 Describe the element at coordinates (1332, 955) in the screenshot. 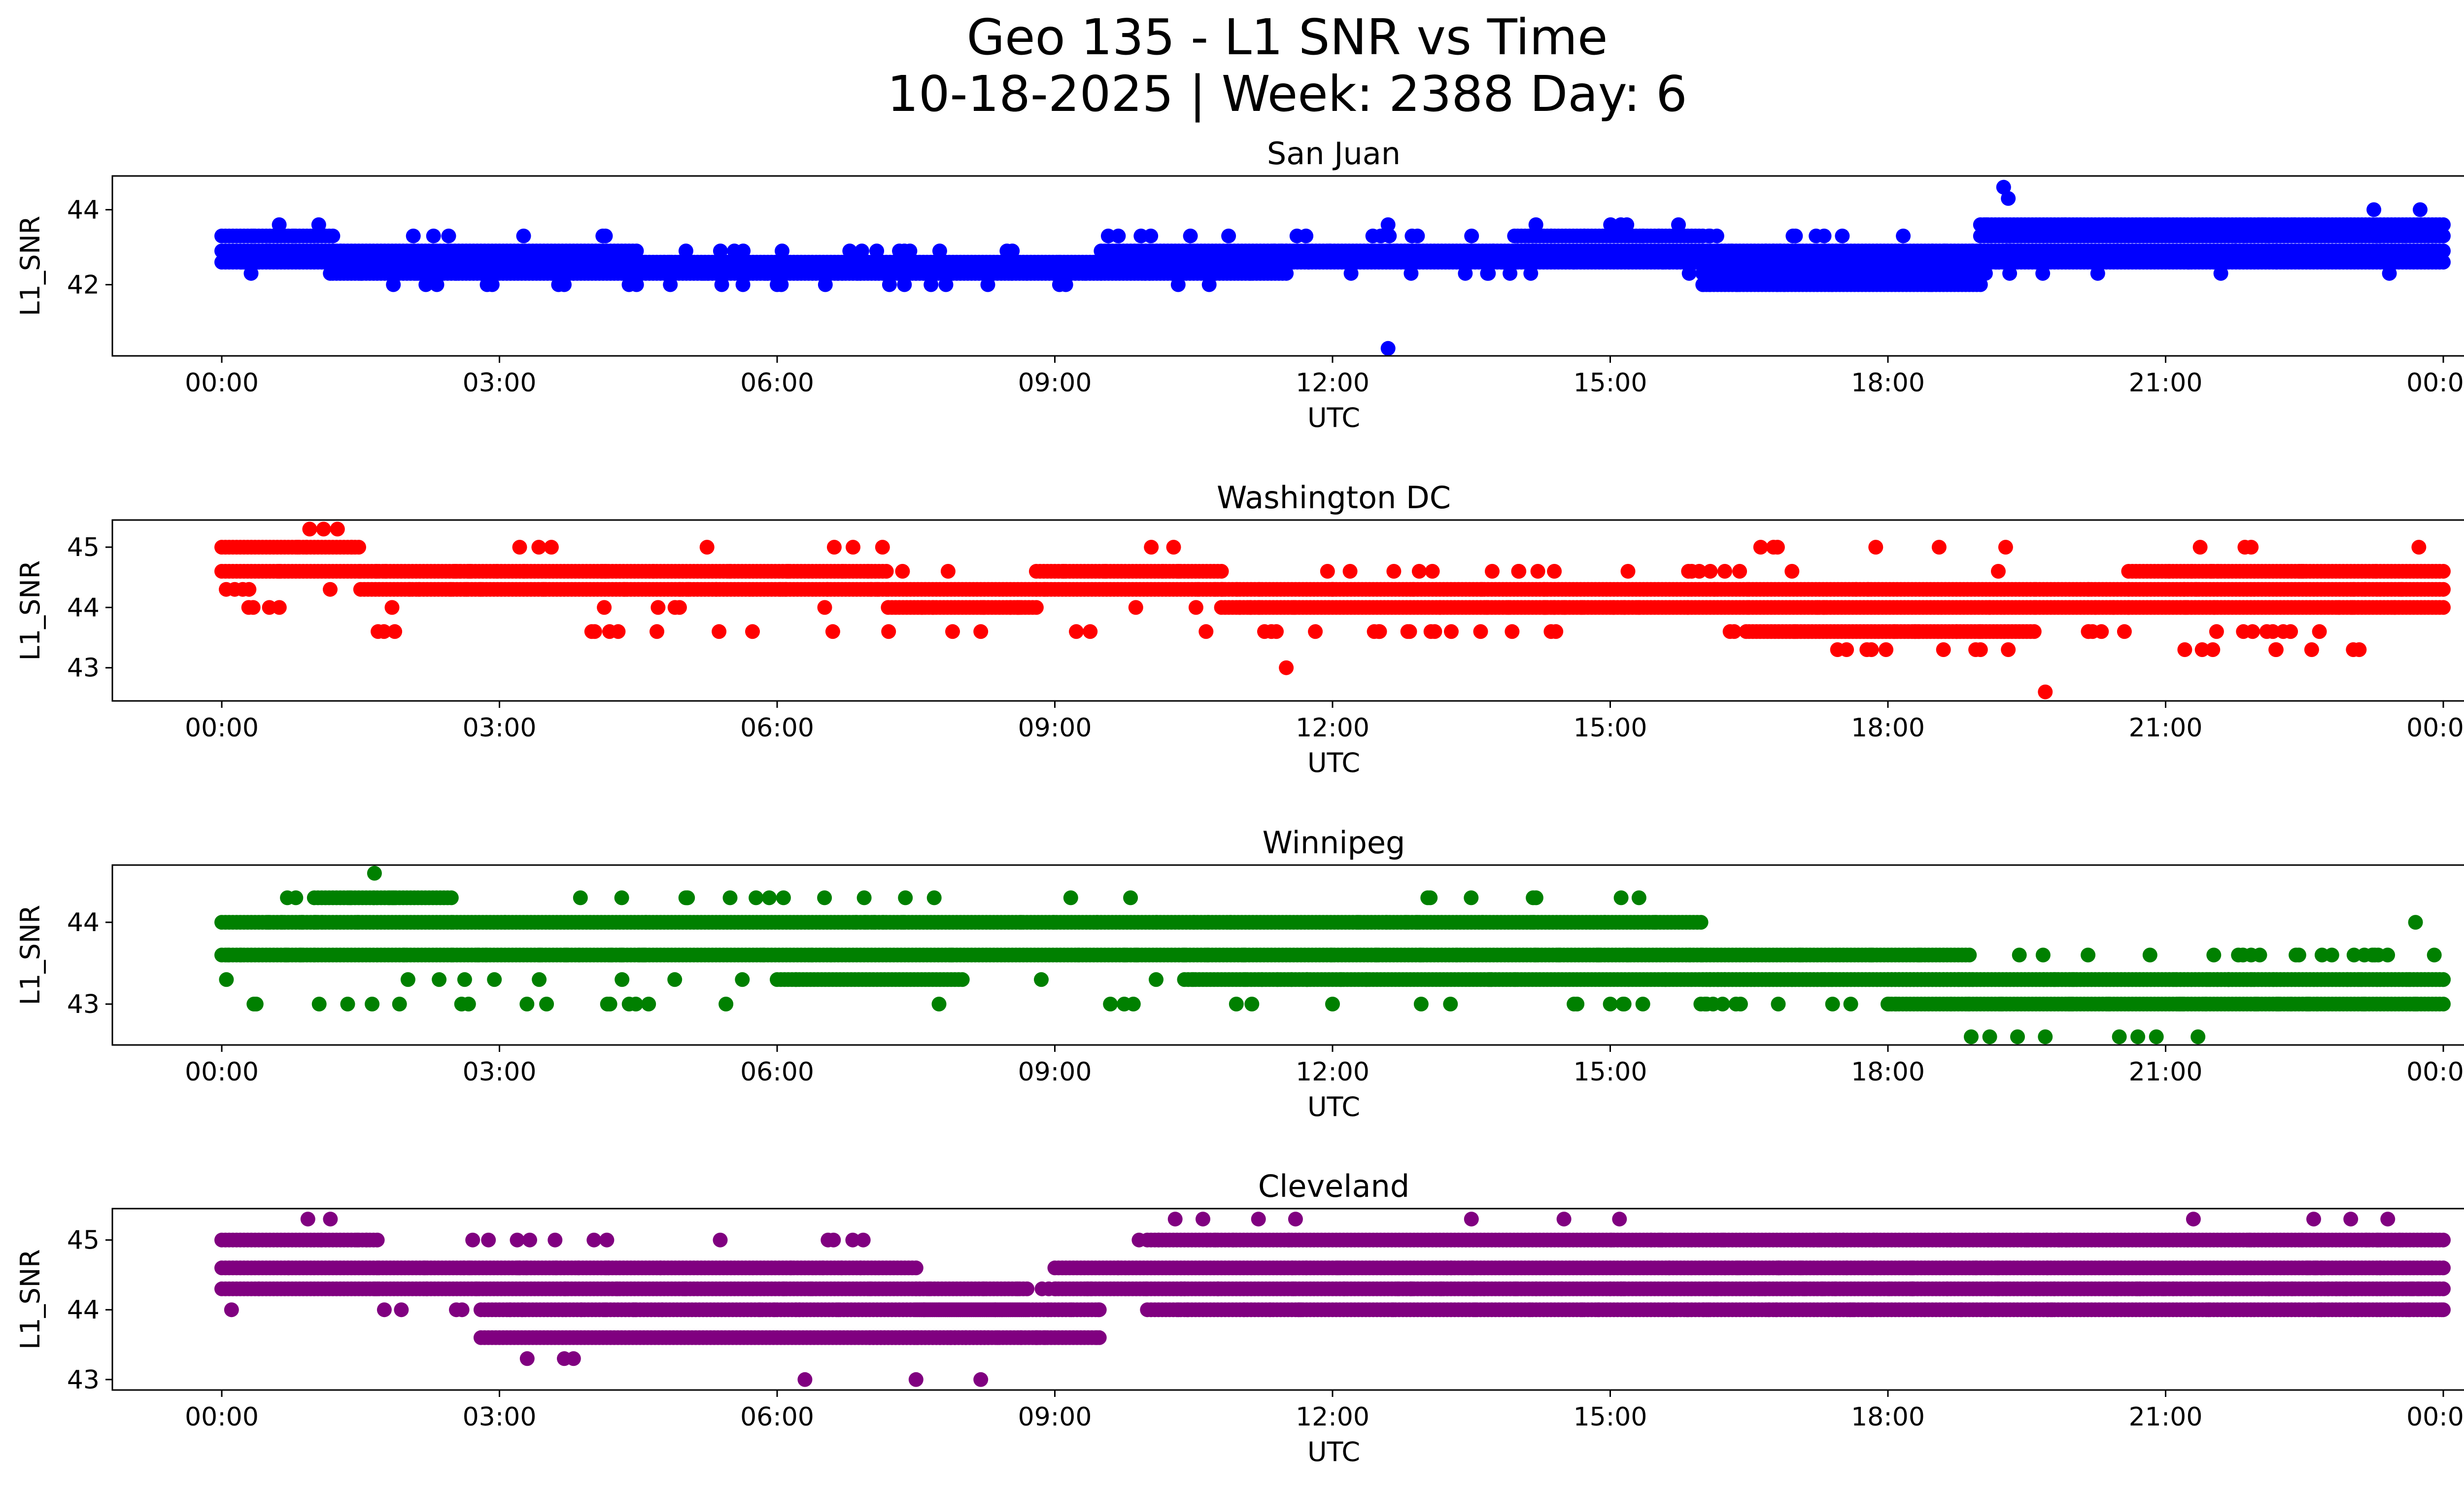

I see `series-points` at that location.